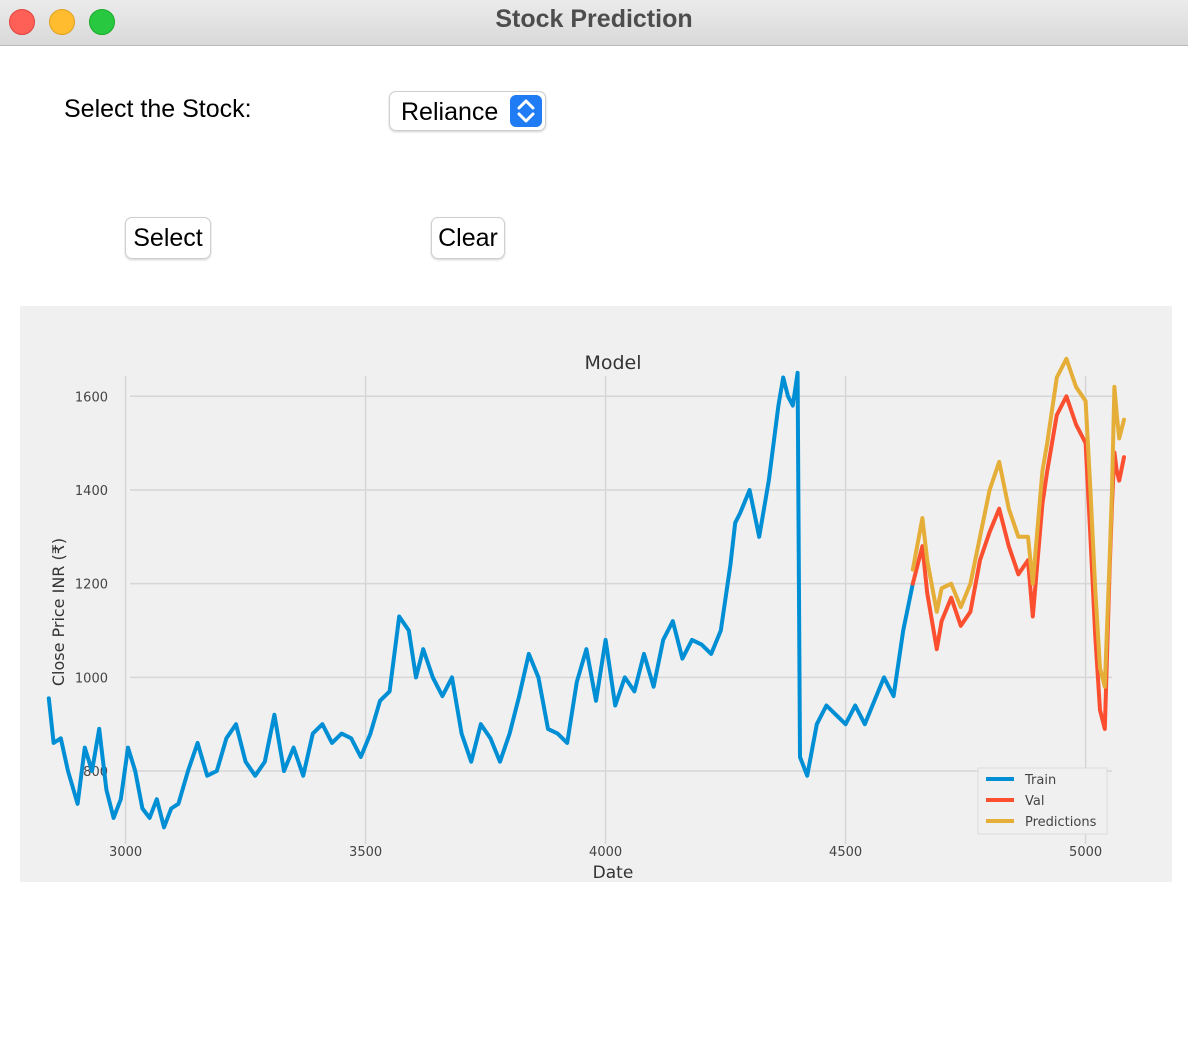 Image resolution: width=1188 pixels, height=1044 pixels. Describe the element at coordinates (91, 678) in the screenshot. I see `y-tick-label: 1000` at that location.